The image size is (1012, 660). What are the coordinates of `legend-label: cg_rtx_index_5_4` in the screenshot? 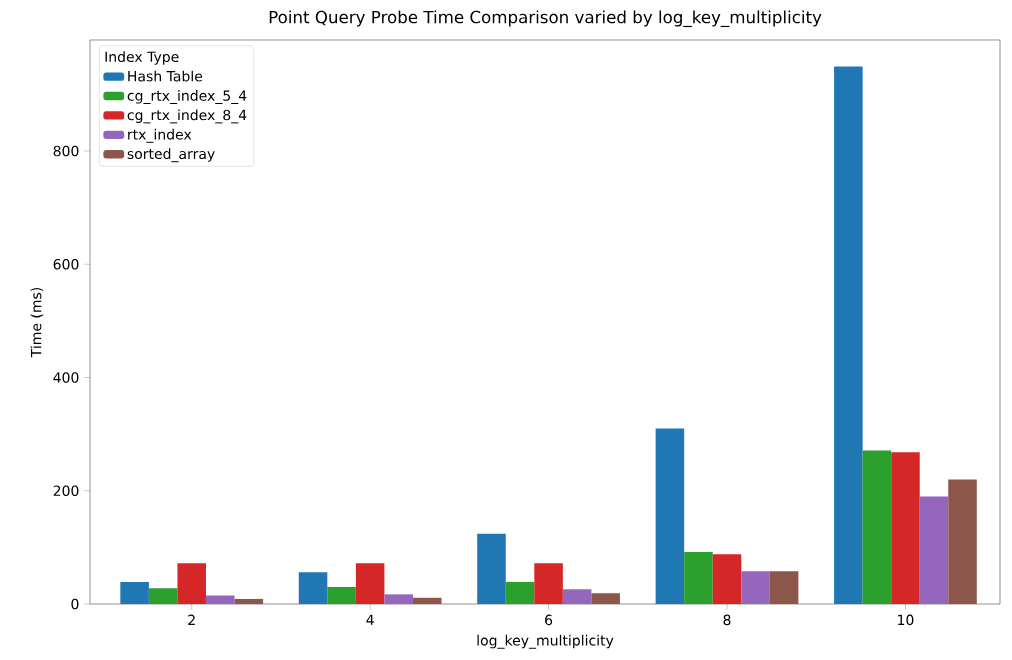 It's located at (187, 97).